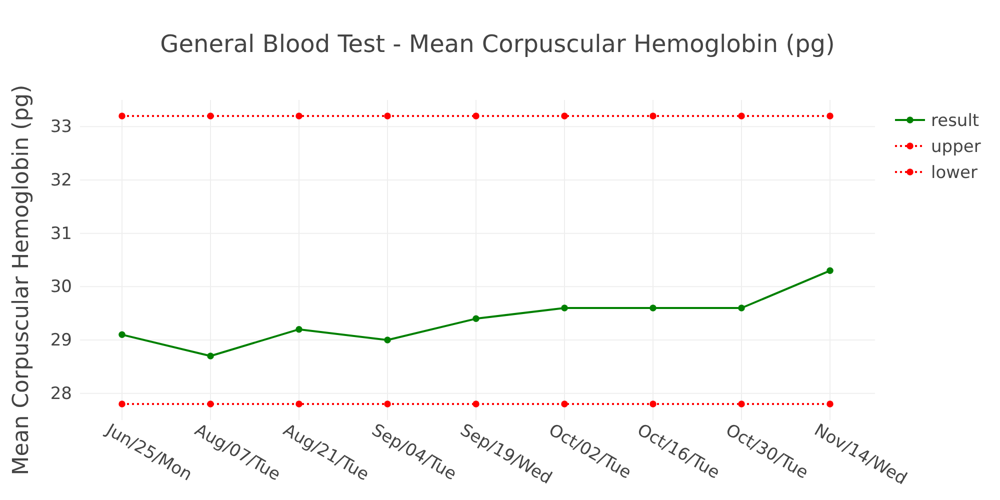  Describe the element at coordinates (61, 234) in the screenshot. I see `y-tick-label: 31` at that location.